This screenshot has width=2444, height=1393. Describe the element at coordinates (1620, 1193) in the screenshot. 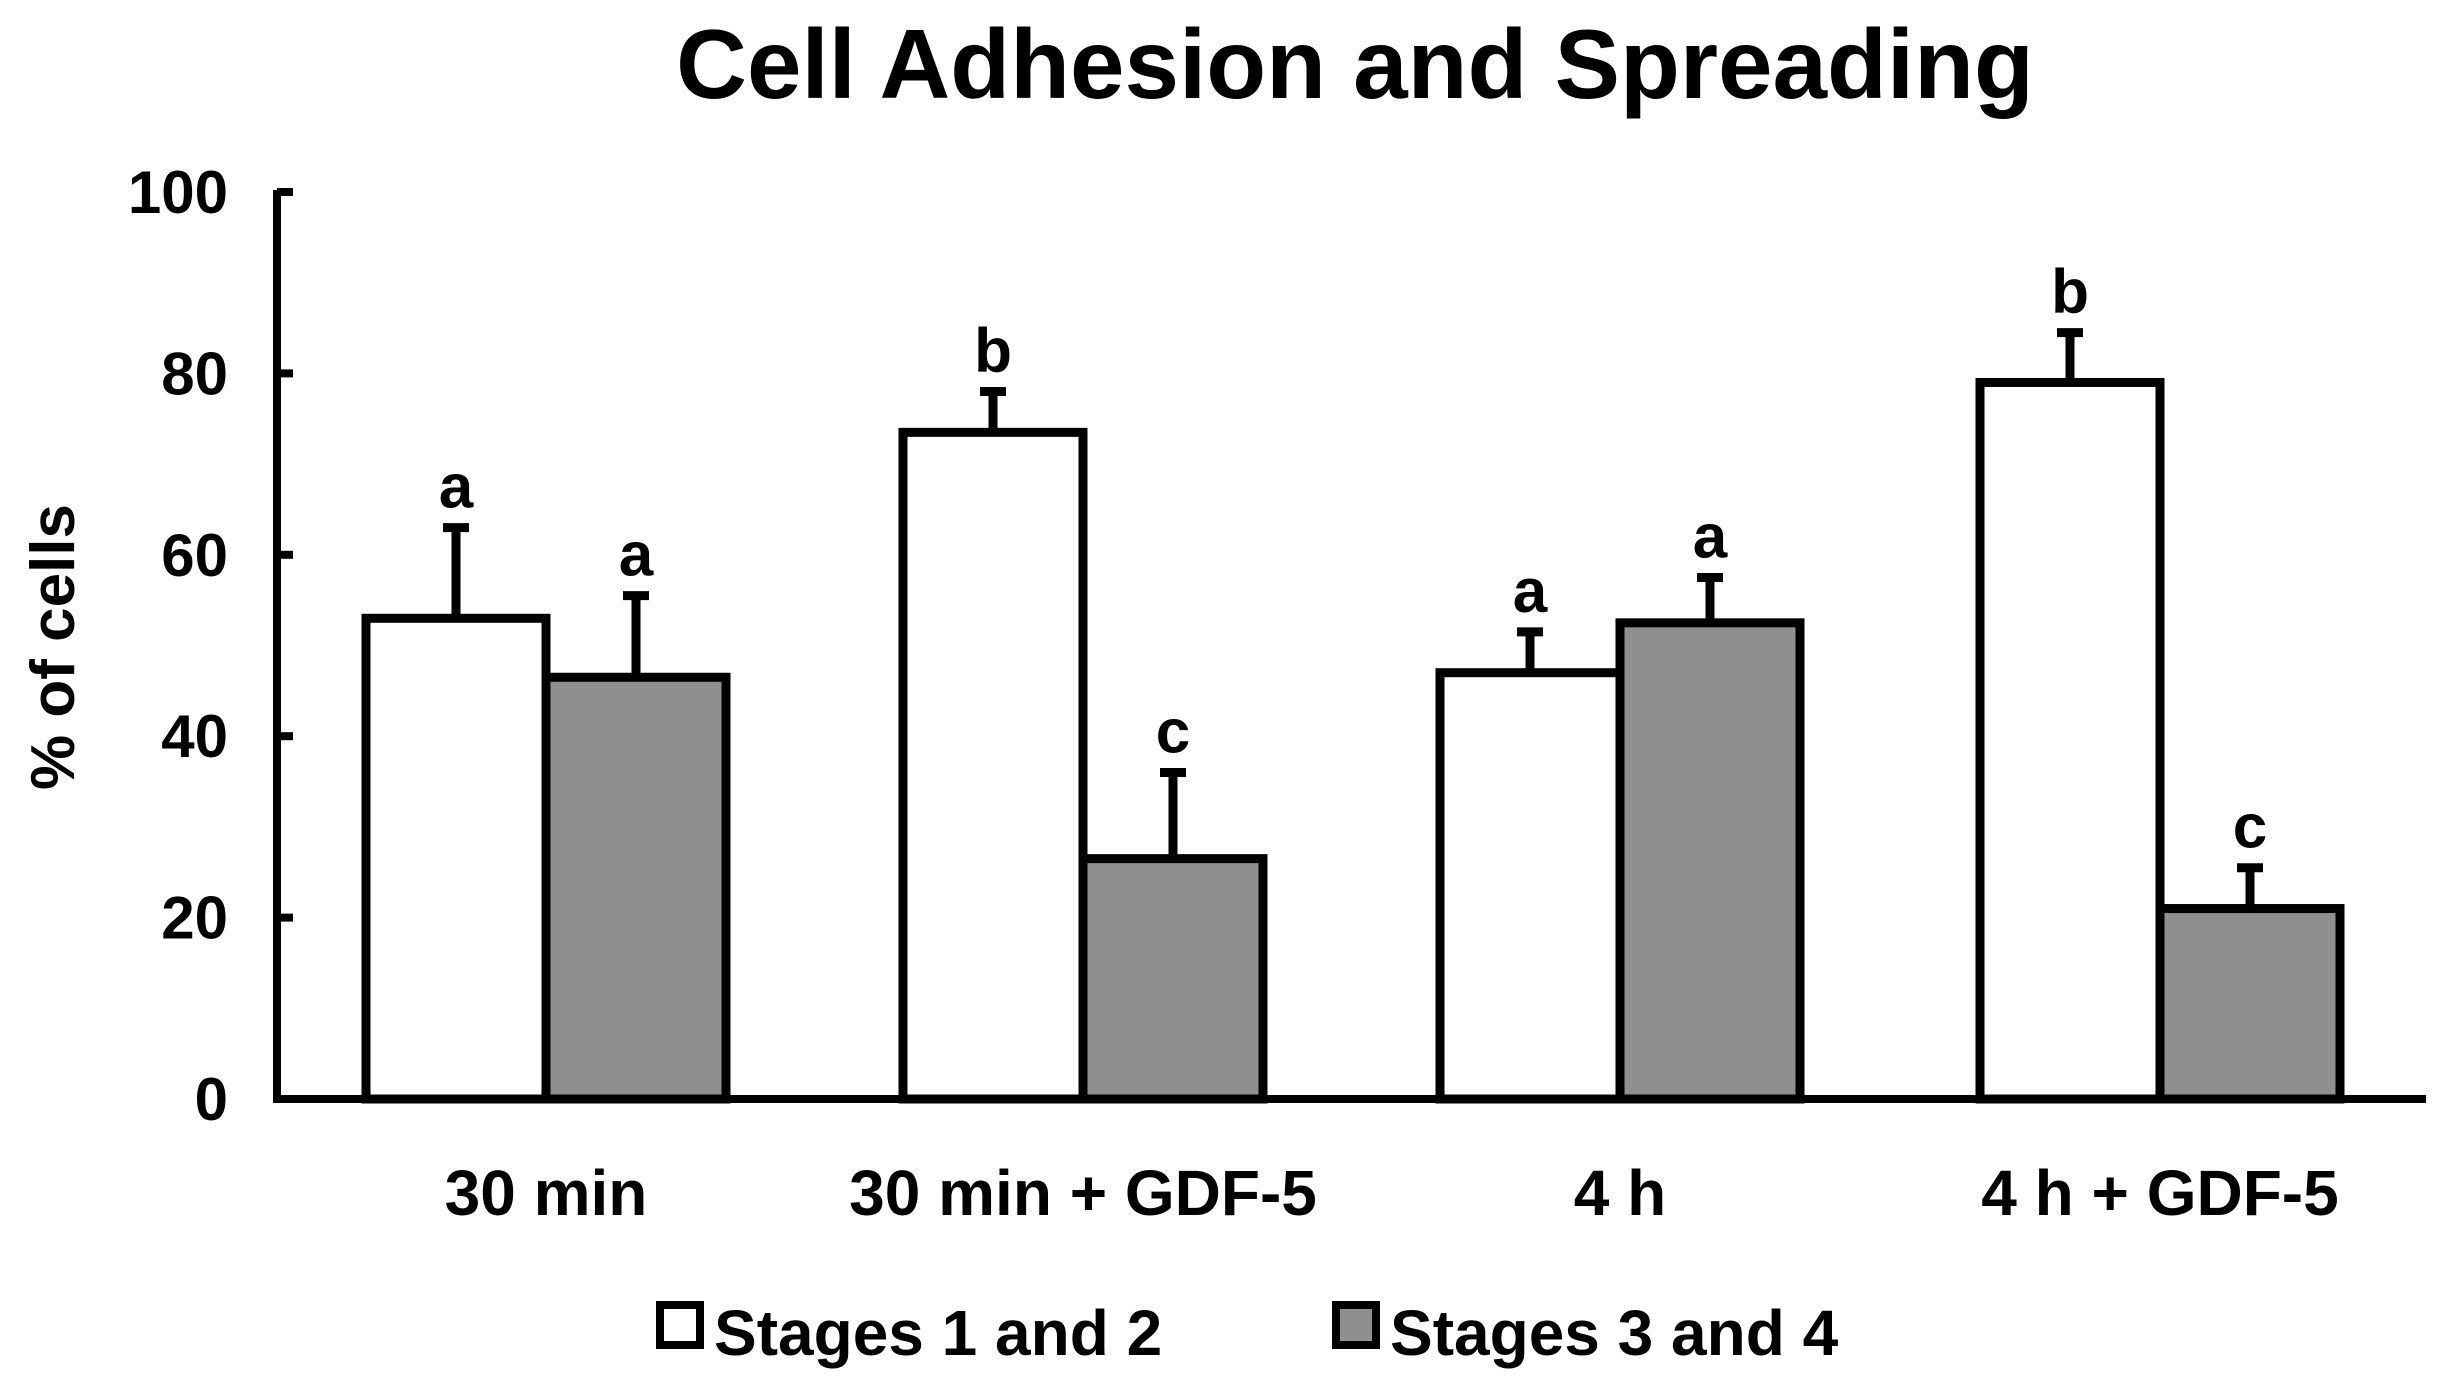

I see `x-tick-label: 4 h` at that location.